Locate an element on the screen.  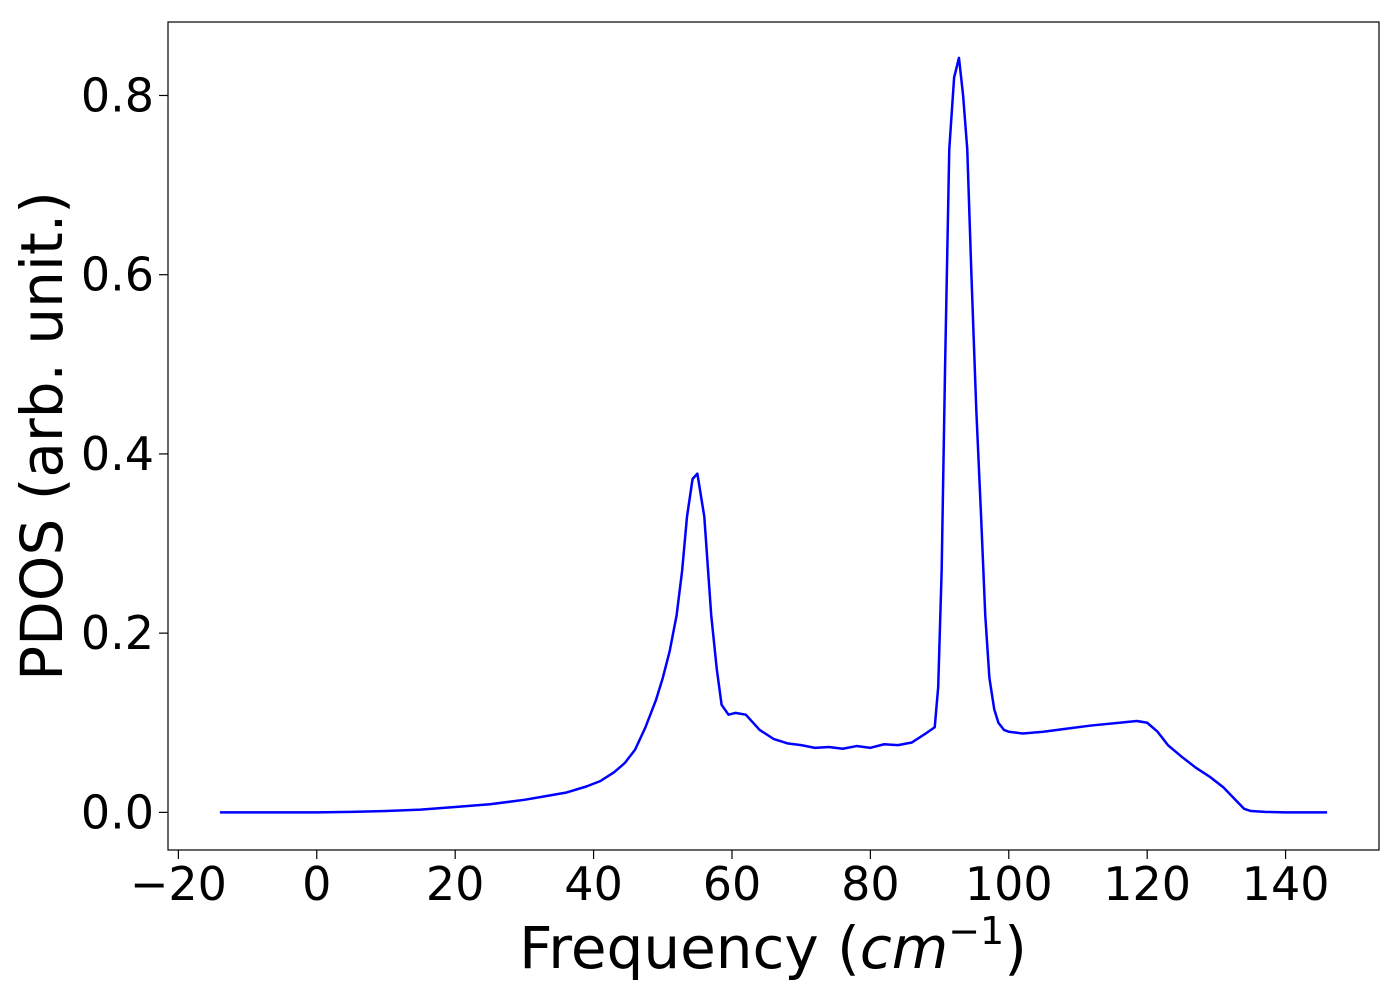
x-tick-label: 100 is located at coordinates (1009, 884).